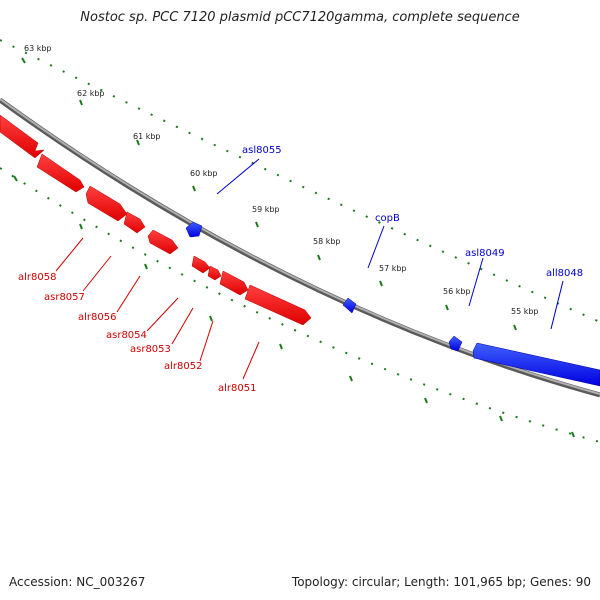 This screenshot has height=600, width=600. What do you see at coordinates (387, 218) in the screenshot?
I see `gene-label-copB: copB` at bounding box center [387, 218].